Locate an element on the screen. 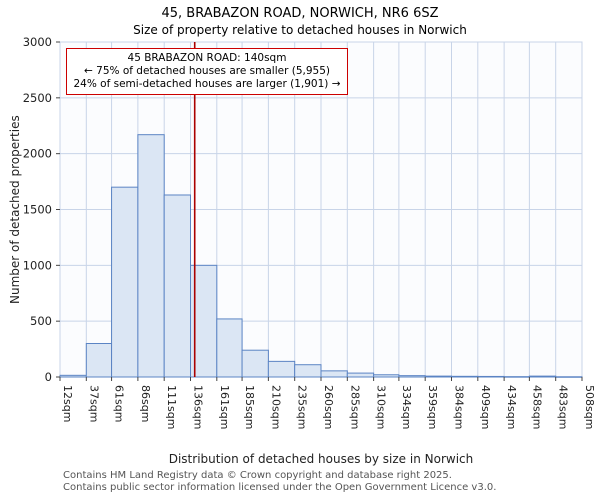 The image size is (600, 500). x-tick-label: 334sqm is located at coordinates (406, 407).